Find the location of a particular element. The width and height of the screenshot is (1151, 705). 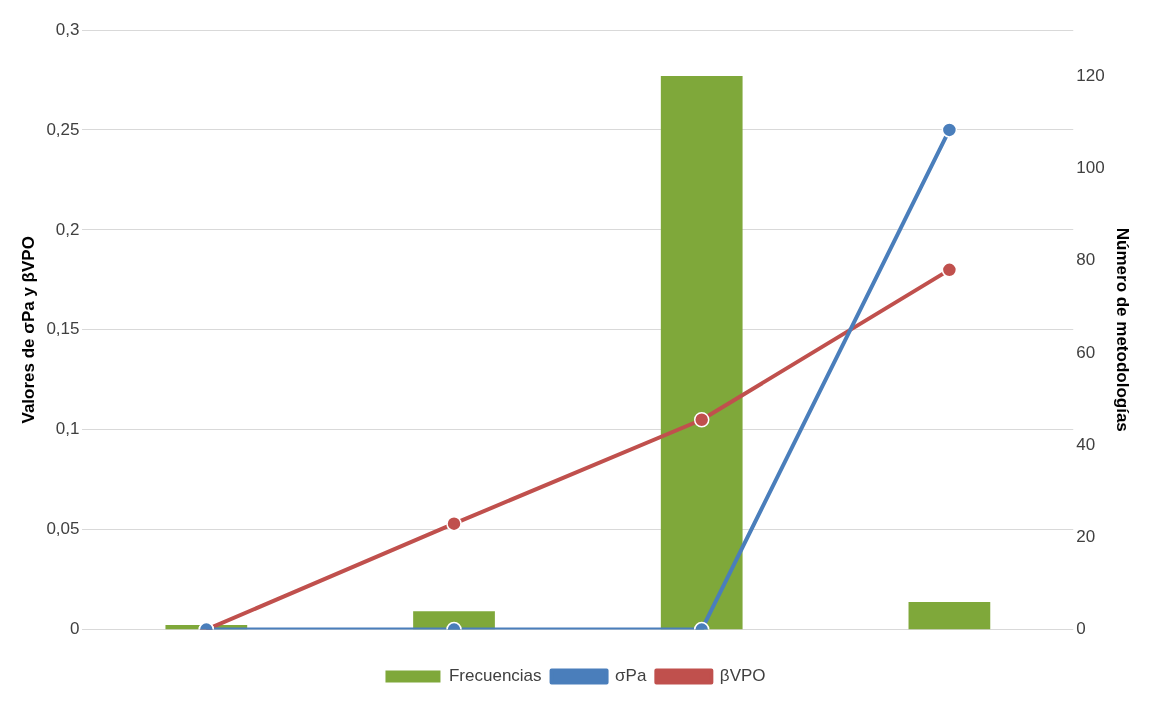

y2-tick-label: 0 is located at coordinates (1081, 629).